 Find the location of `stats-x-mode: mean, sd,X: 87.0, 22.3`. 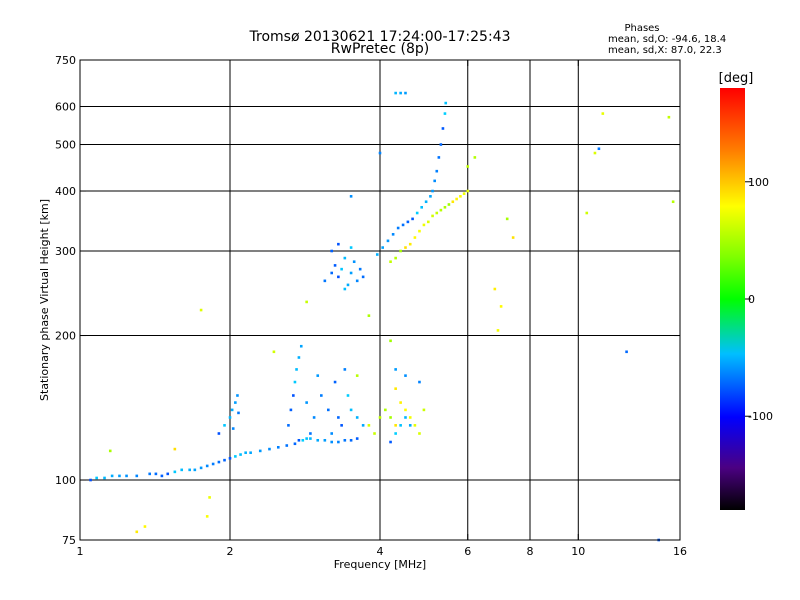

stats-x-mode: mean, sd,X: 87.0, 22.3 is located at coordinates (665, 50).